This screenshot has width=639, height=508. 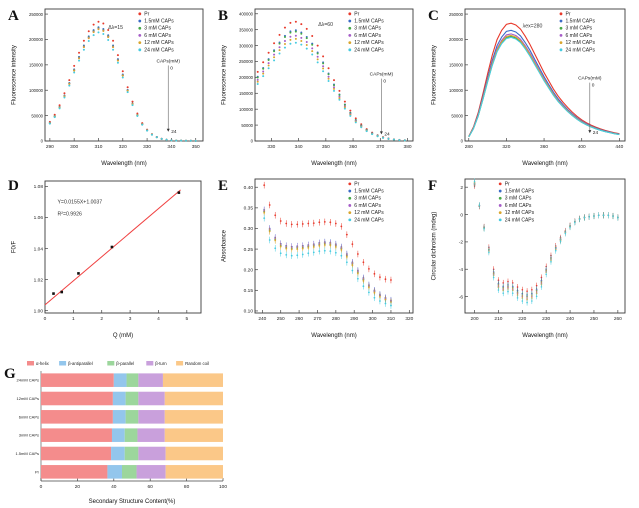 What do you see at coordinates (246, 45) in the screenshot?
I see `svg-text: 300000` at bounding box center [246, 45].